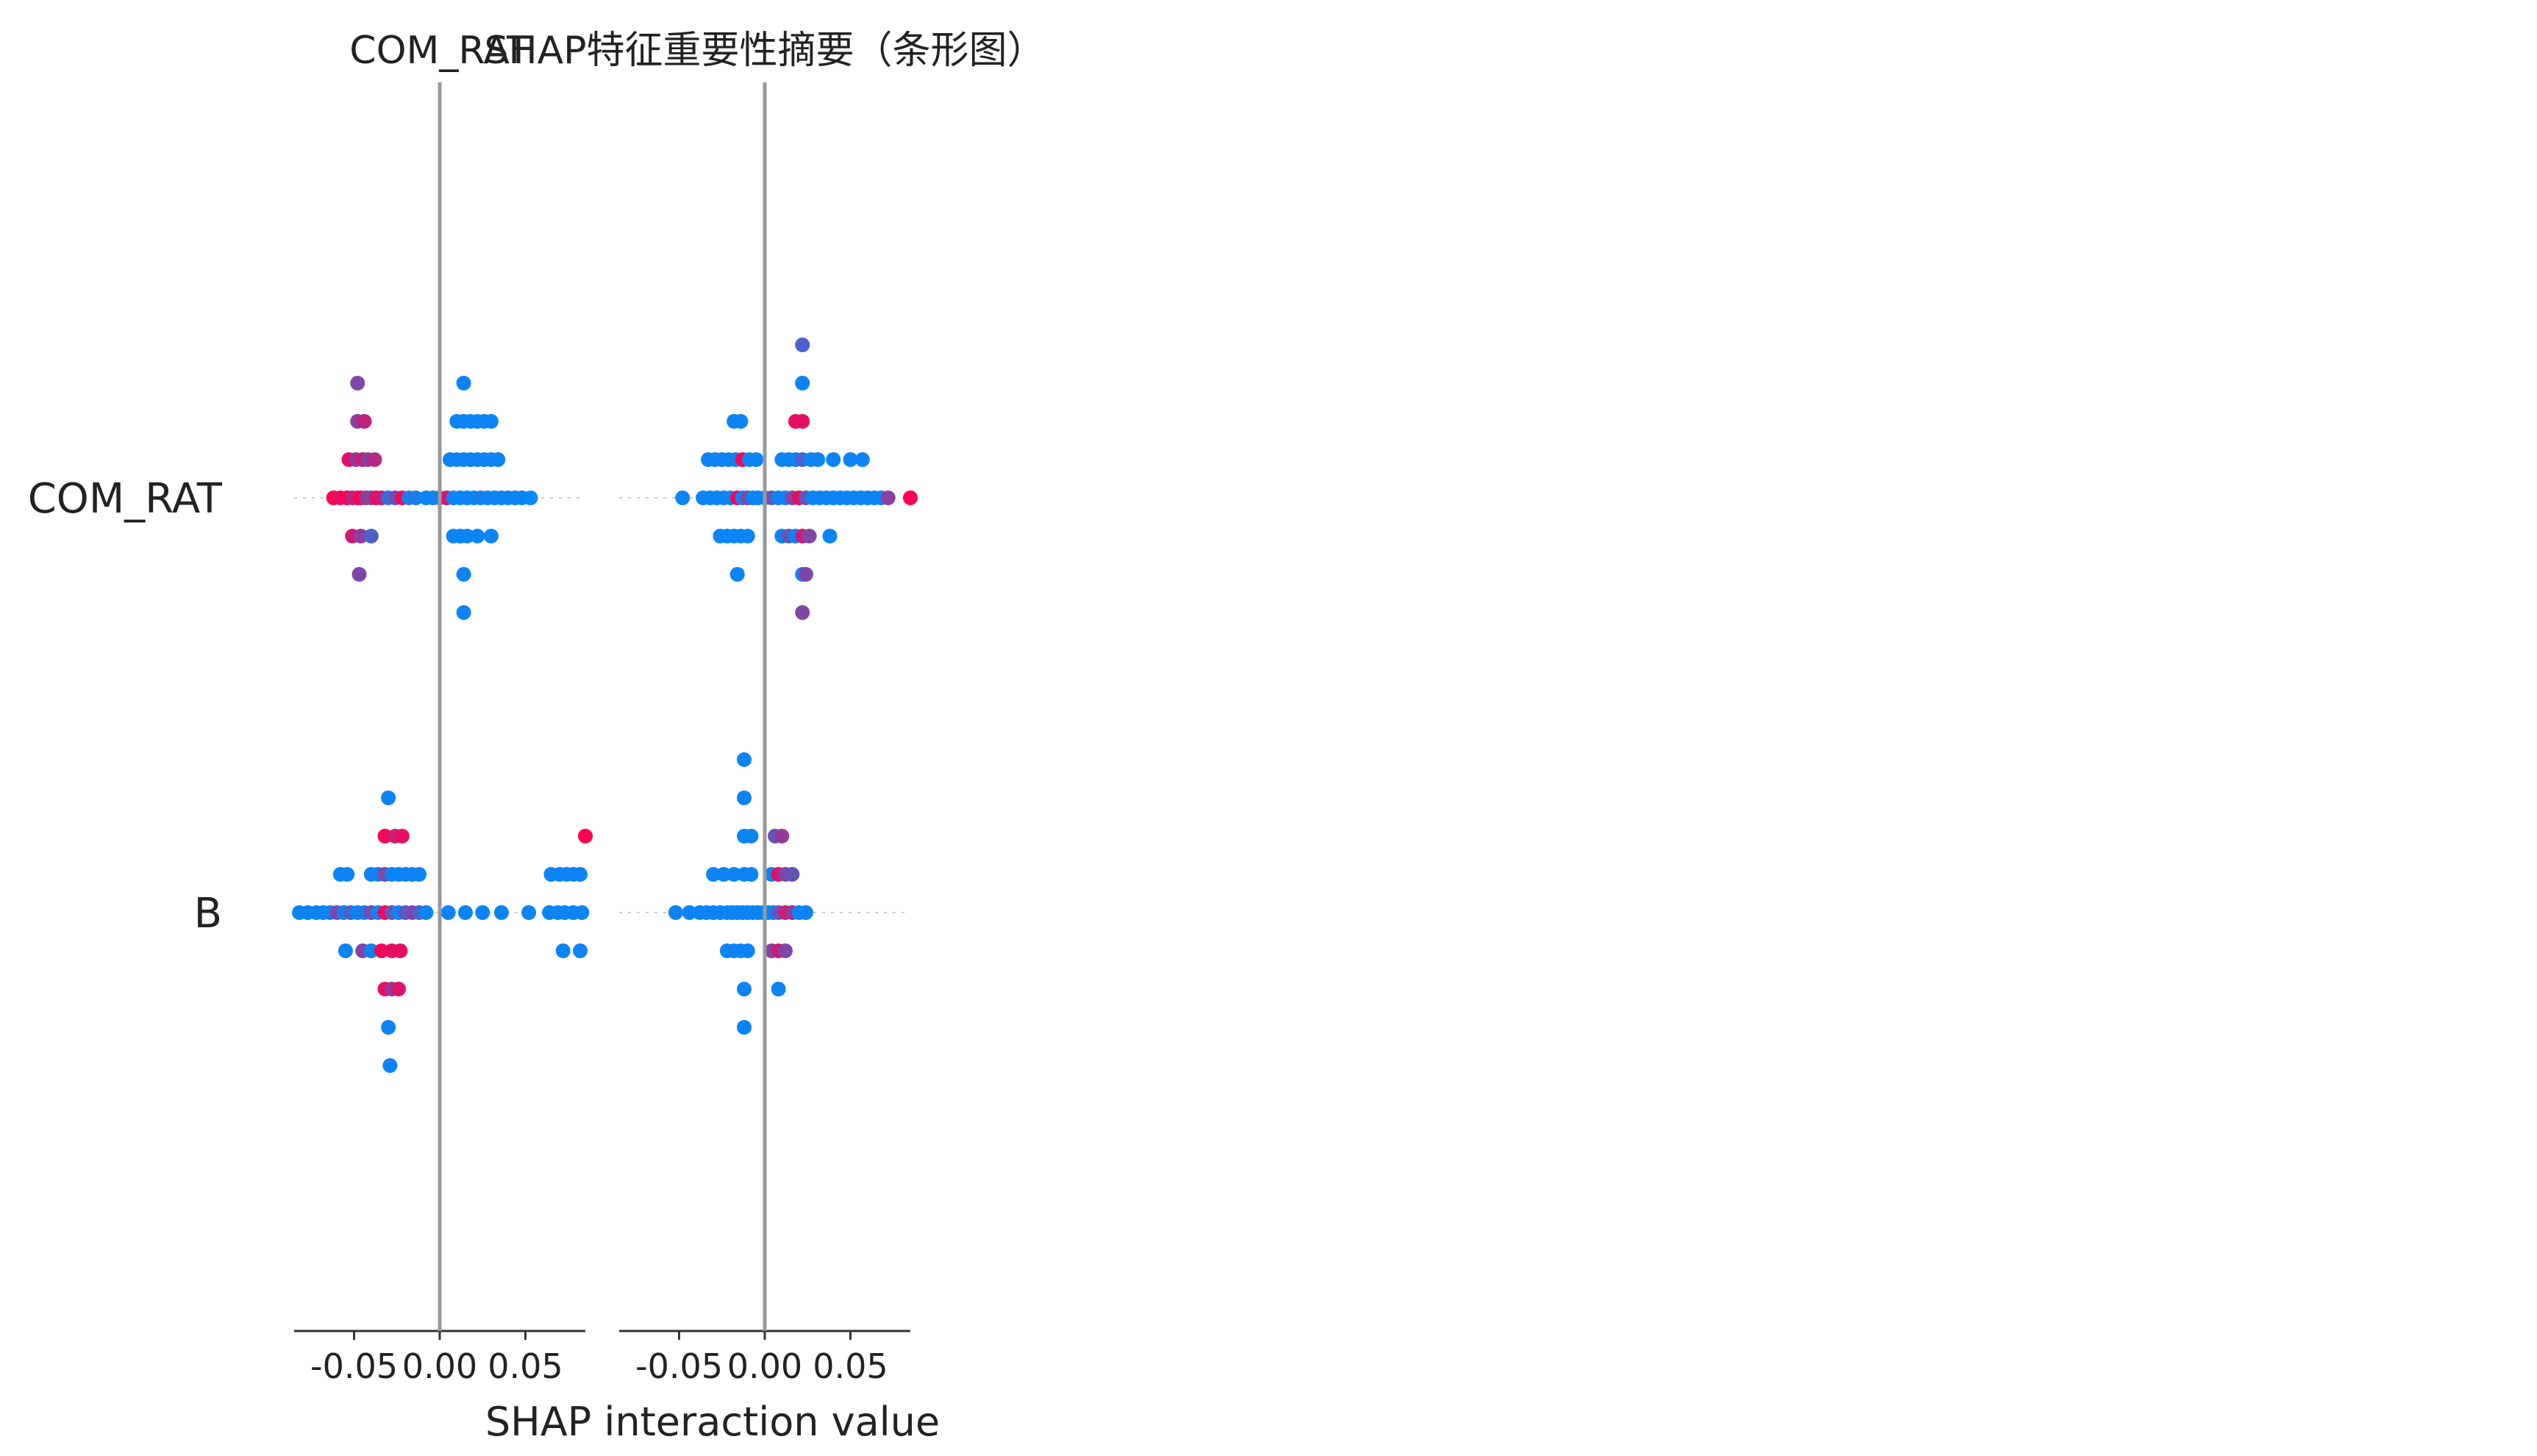 The image size is (2537, 1456). Describe the element at coordinates (525, 1366) in the screenshot. I see `panel-1-x-tick-label-3: 0.05` at that location.